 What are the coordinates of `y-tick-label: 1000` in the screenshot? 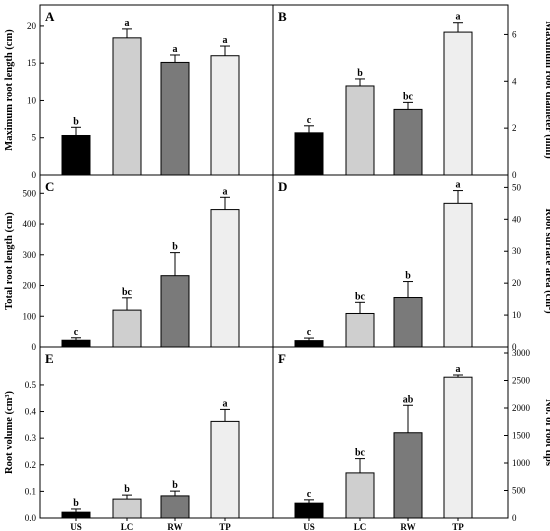 It's located at (521, 463).